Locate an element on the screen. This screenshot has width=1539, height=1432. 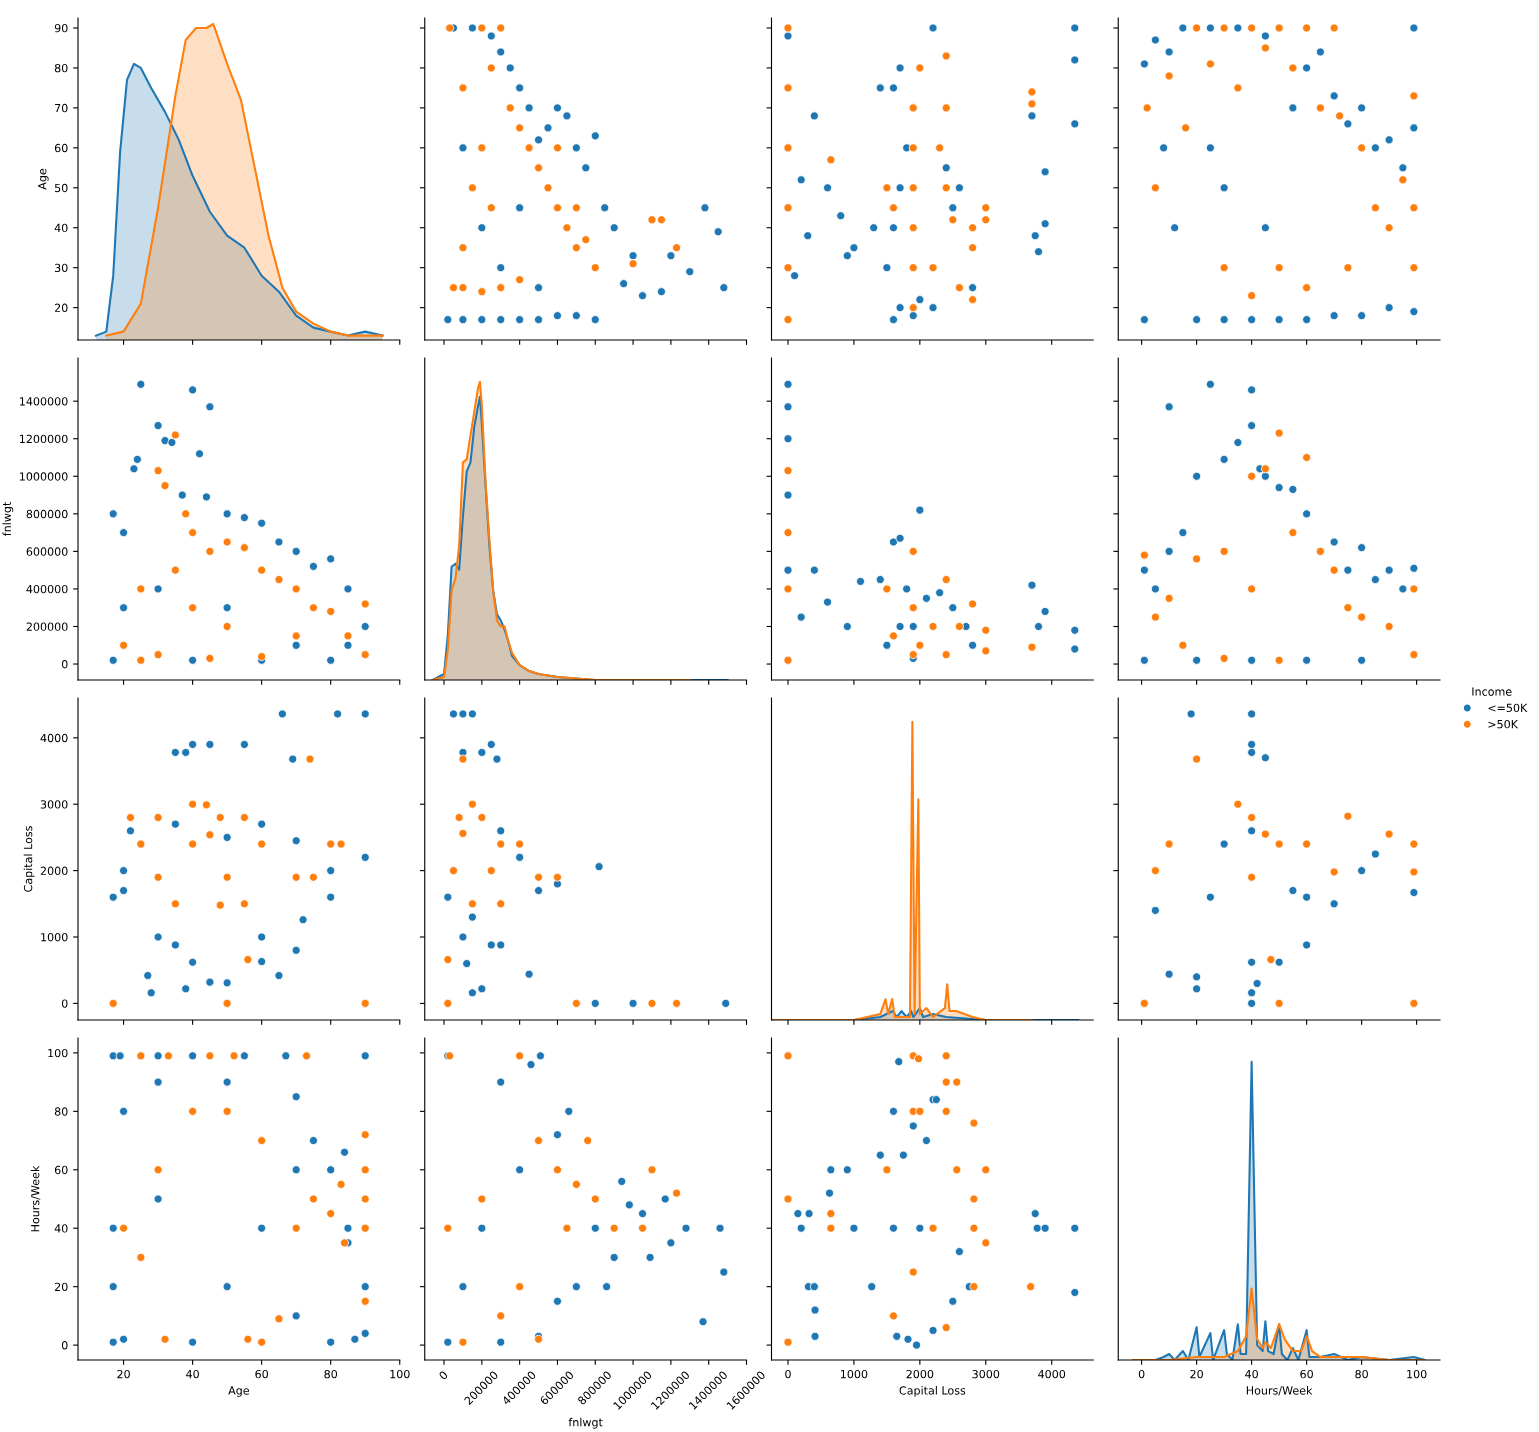
y-tick-label: 90 is located at coordinates (61, 28).